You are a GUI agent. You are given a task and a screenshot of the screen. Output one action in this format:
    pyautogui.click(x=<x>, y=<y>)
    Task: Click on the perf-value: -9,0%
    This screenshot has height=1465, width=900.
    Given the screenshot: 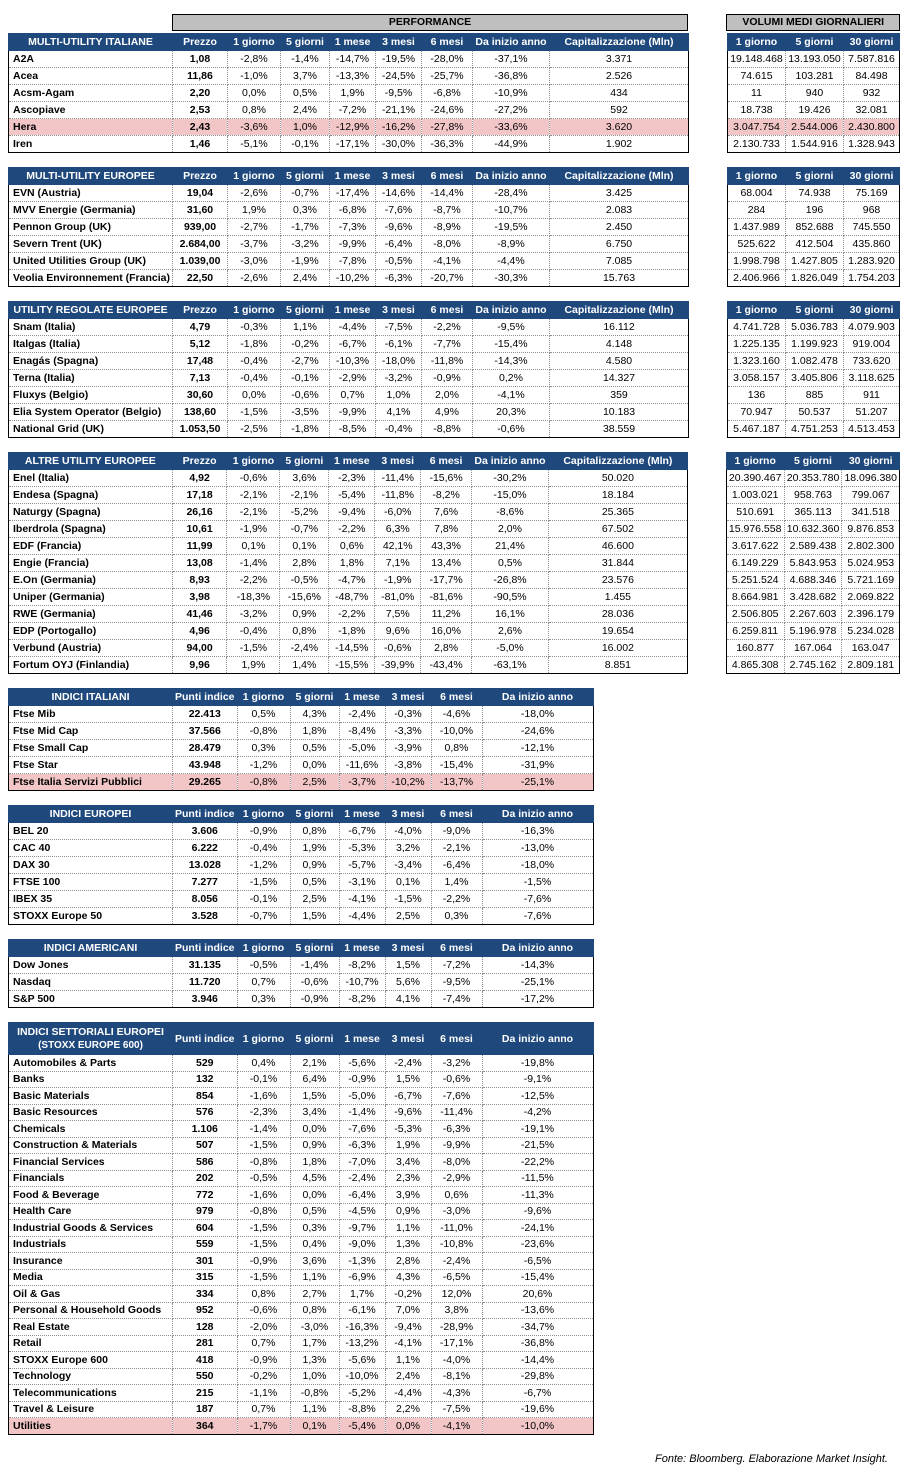 What is the action you would take?
    pyautogui.click(x=362, y=1244)
    